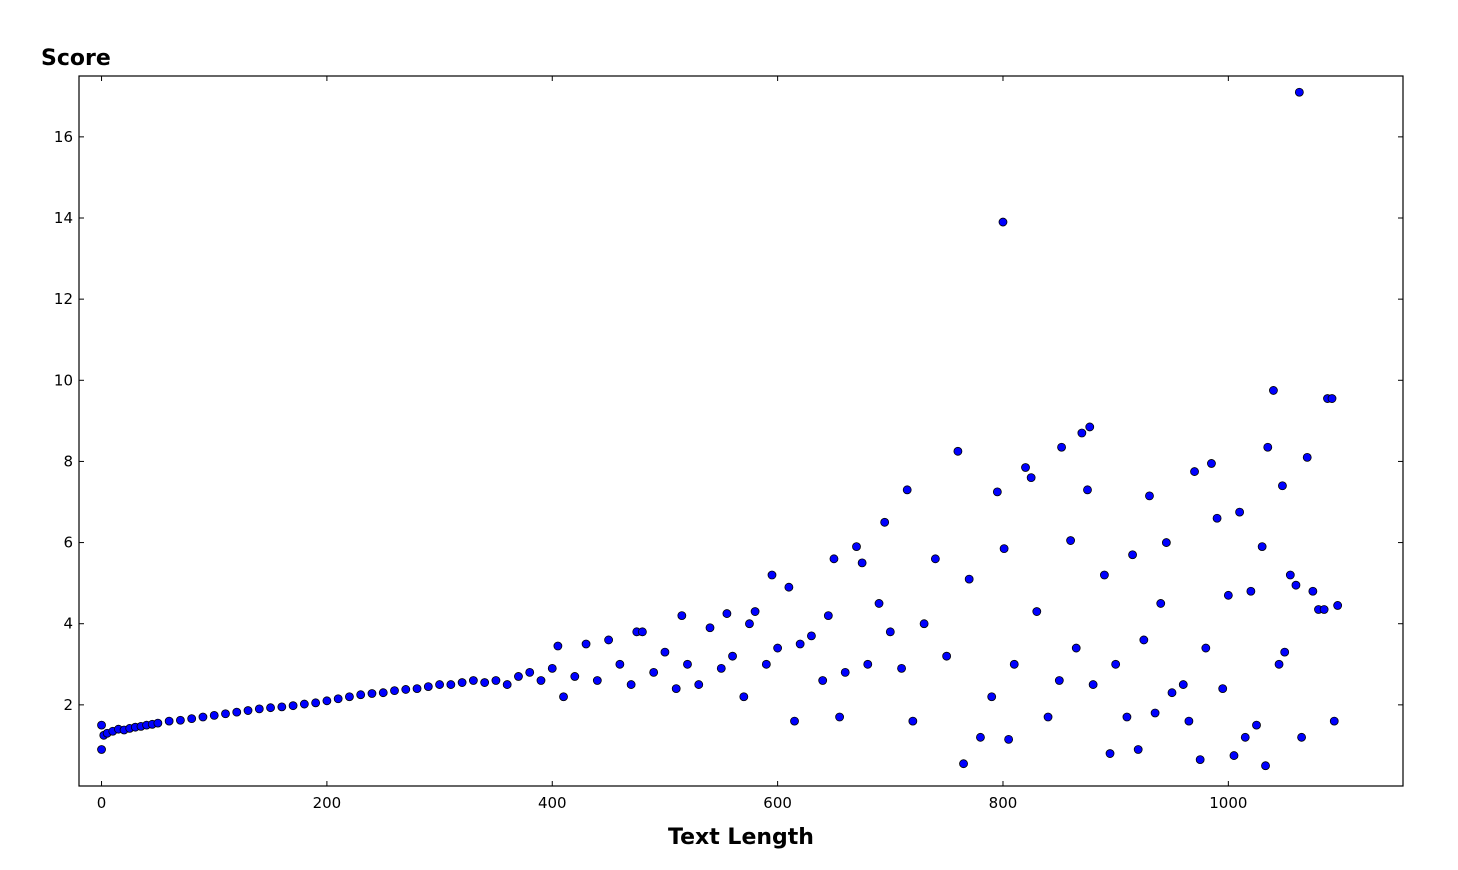 This screenshot has width=1458, height=870. Describe the element at coordinates (63, 380) in the screenshot. I see `y-tick-label: 10` at that location.